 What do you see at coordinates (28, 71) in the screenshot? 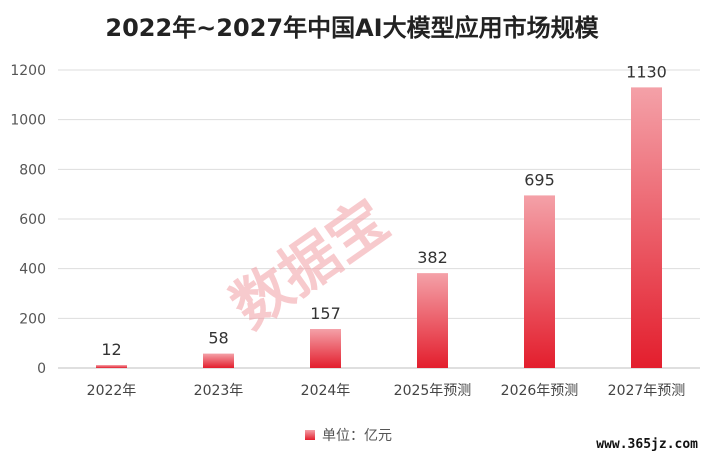
I see `y-tick-label: 1200` at bounding box center [28, 71].